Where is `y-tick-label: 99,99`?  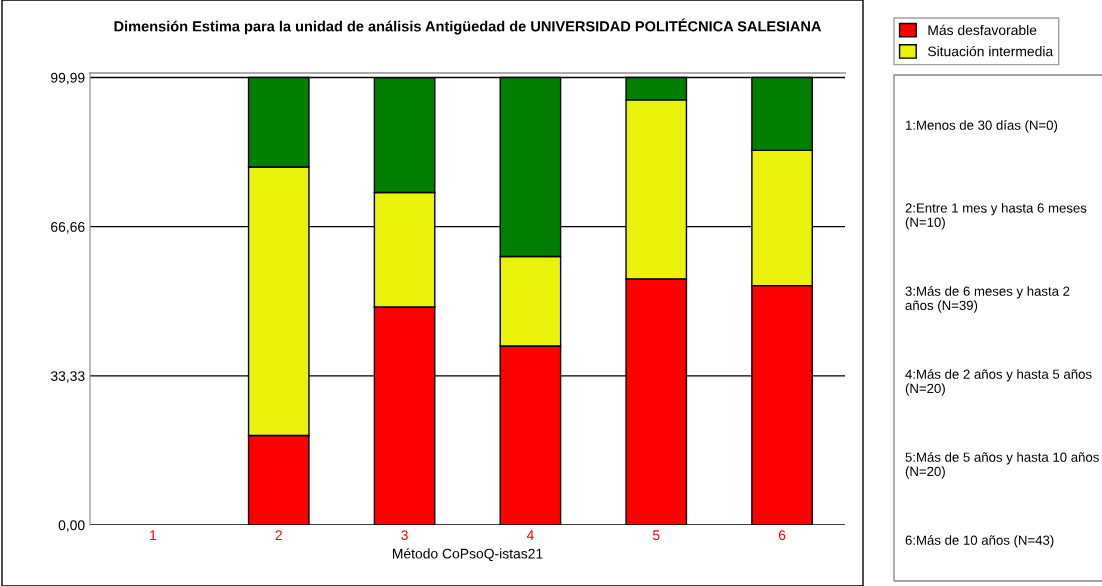
y-tick-label: 99,99 is located at coordinates (68, 78).